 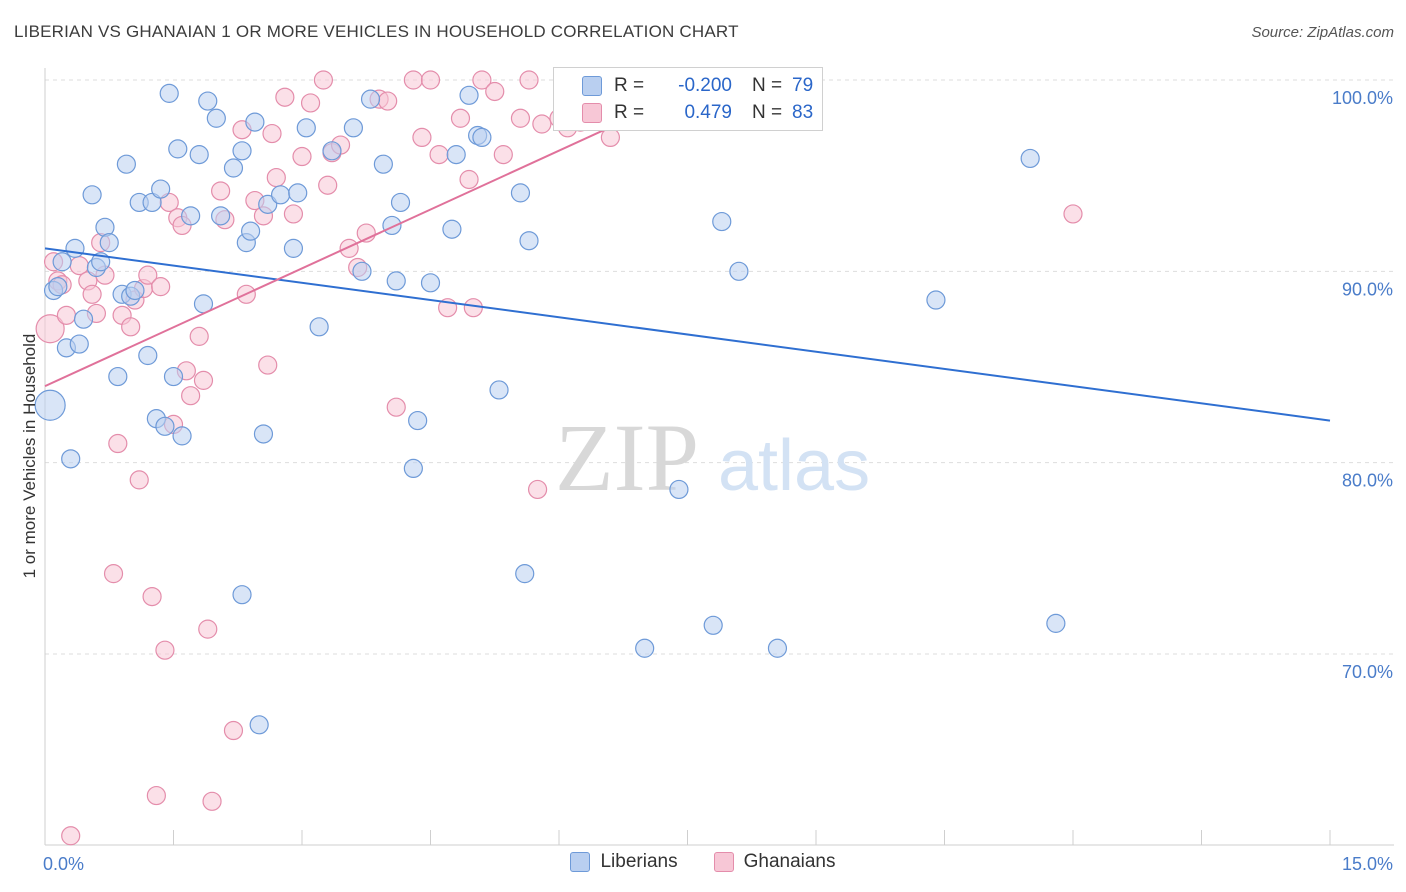 I want to click on chart-source: Source: ZipAtlas.com, so click(x=1322, y=32).